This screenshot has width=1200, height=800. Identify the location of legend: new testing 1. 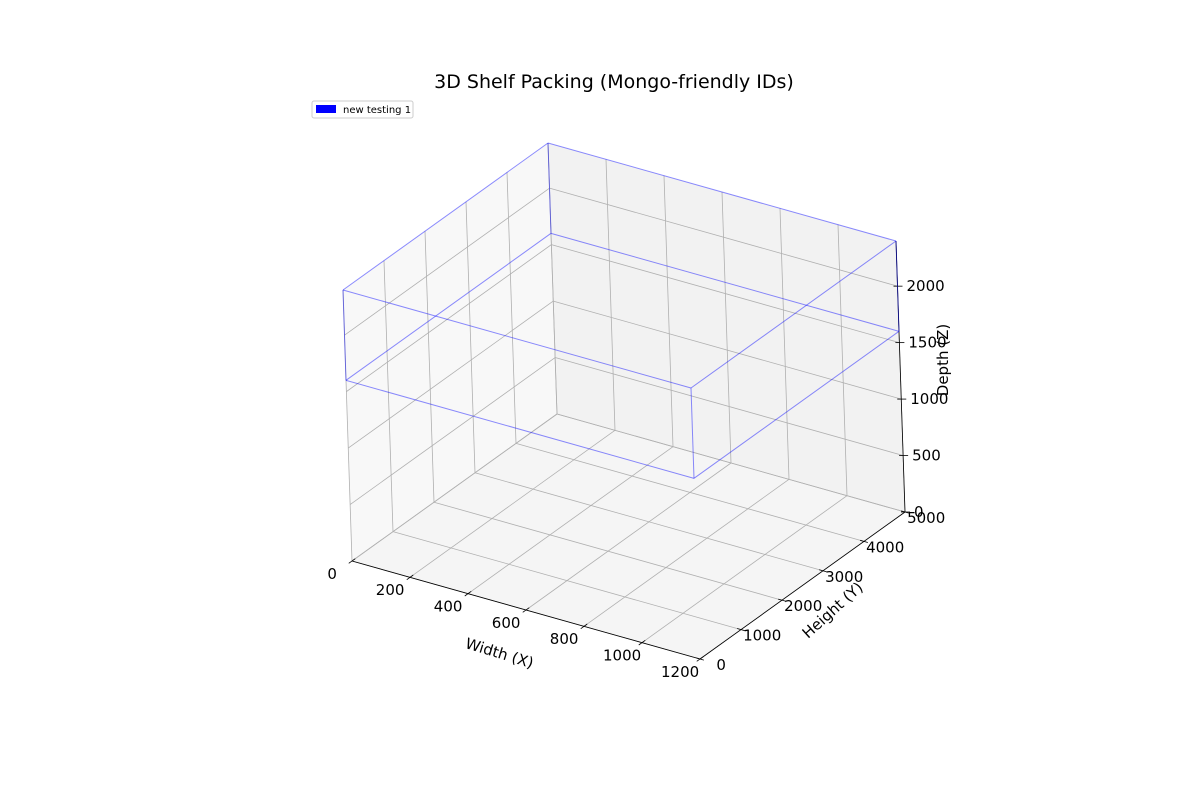
(362, 109).